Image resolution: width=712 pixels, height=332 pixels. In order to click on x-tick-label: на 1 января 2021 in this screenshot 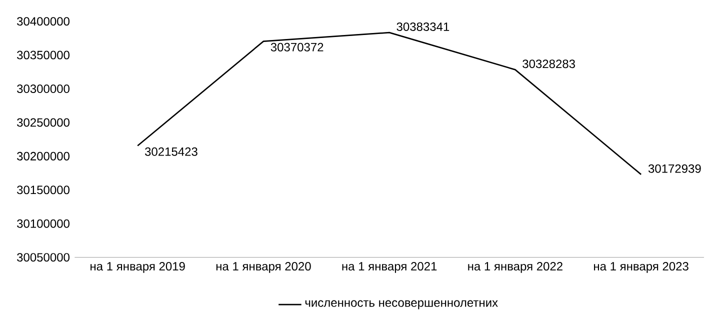, I will do `click(389, 267)`.